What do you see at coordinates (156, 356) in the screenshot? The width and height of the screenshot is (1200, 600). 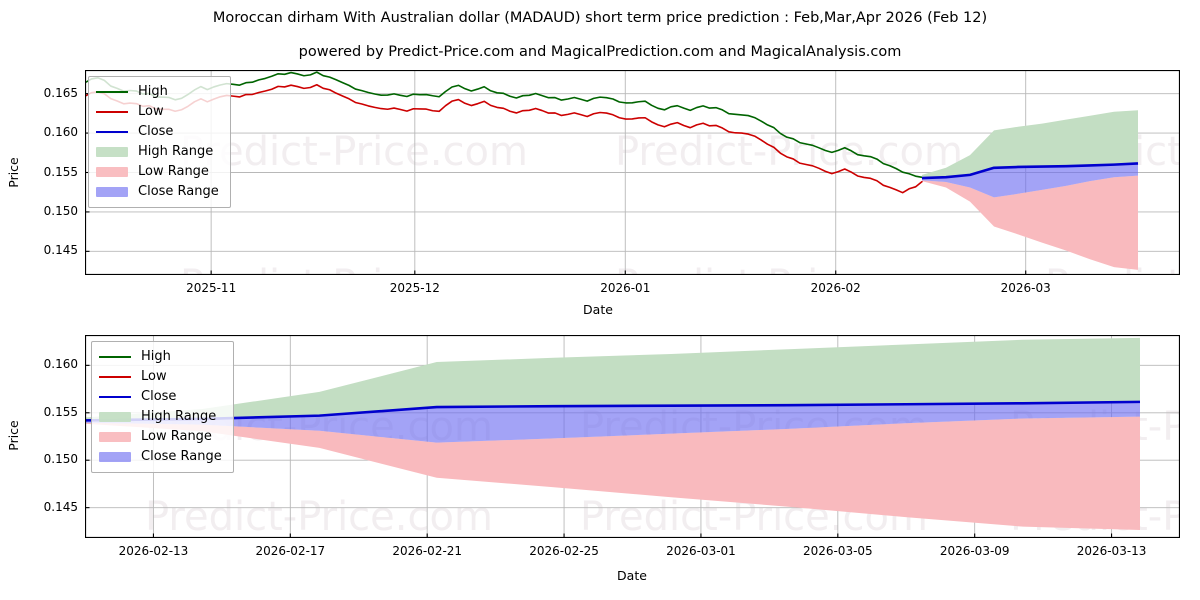 I see `detail-legend-label: High` at bounding box center [156, 356].